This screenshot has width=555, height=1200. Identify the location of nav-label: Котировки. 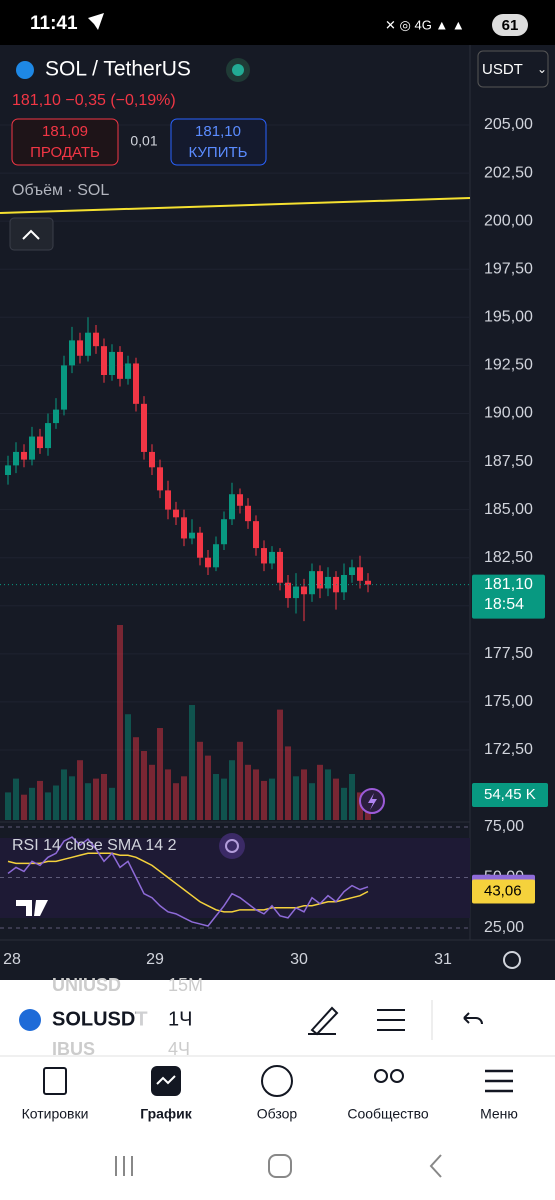
(55, 1114).